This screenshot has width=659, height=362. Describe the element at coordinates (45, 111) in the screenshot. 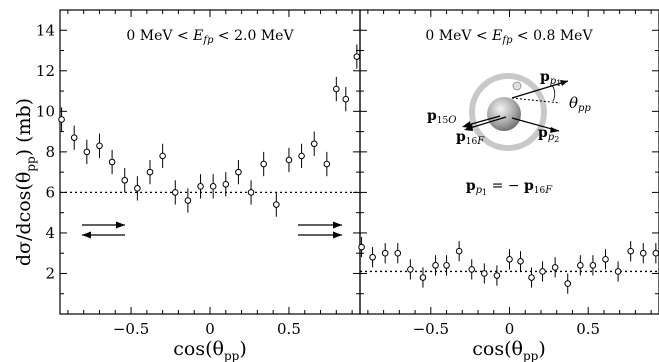

I see `y-tick-label: 10` at that location.